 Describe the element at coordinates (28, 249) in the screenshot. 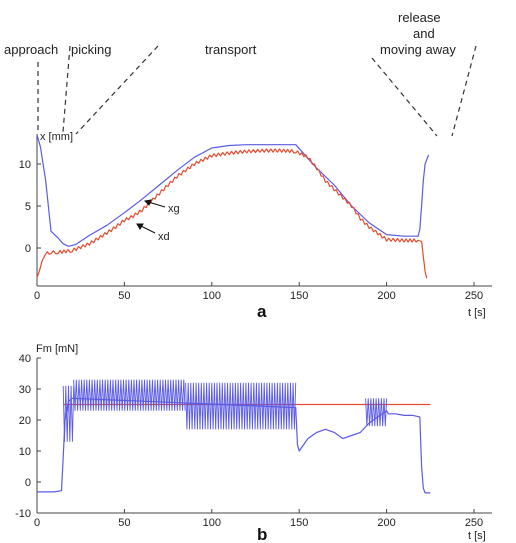

I see `panel-a-y-tick-label: 0` at that location.